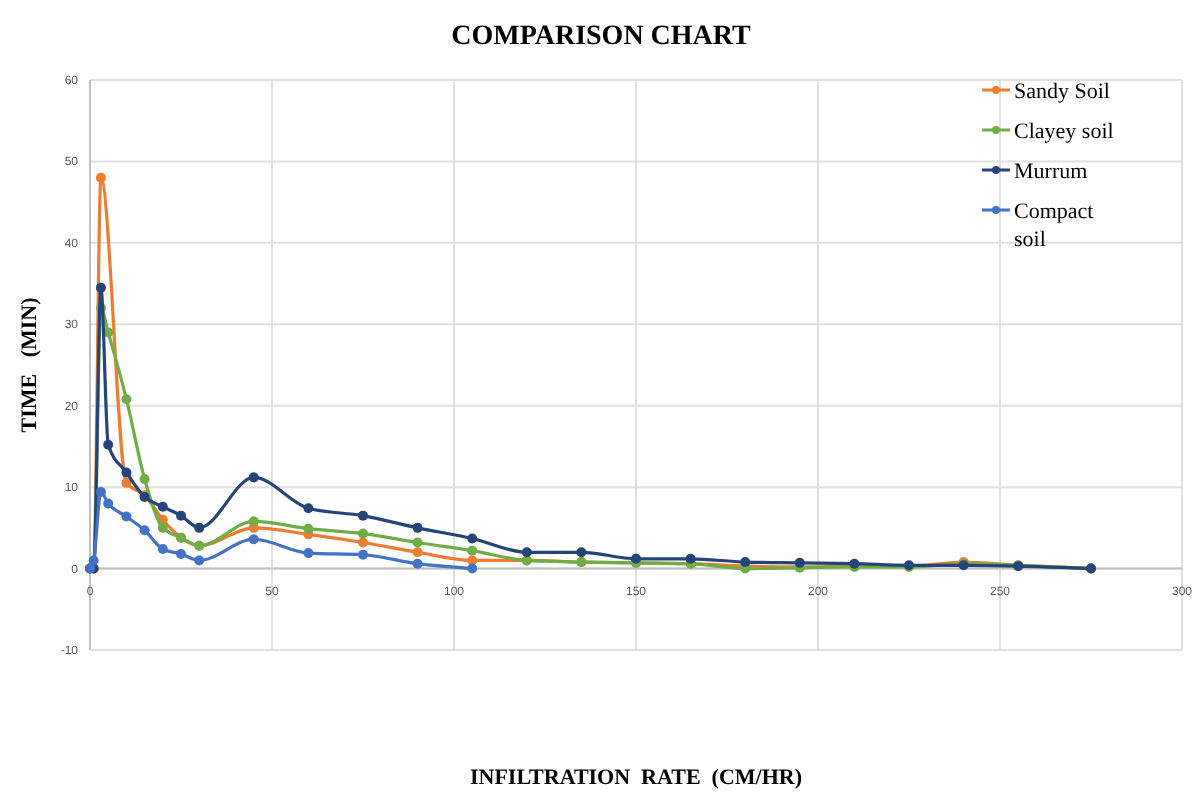 The height and width of the screenshot is (808, 1202). I want to click on legend-label: Clayey soil, so click(1064, 132).